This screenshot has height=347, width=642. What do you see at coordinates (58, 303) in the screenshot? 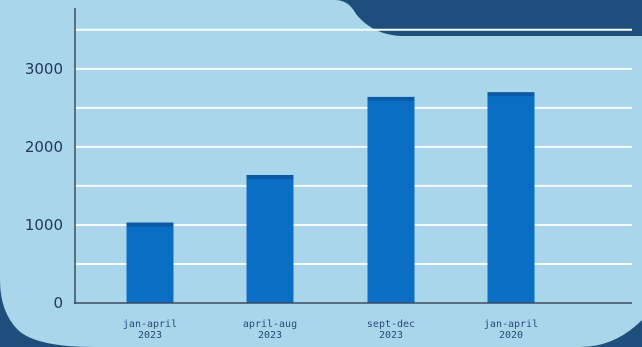
I see `y-tick-label: 0` at bounding box center [58, 303].